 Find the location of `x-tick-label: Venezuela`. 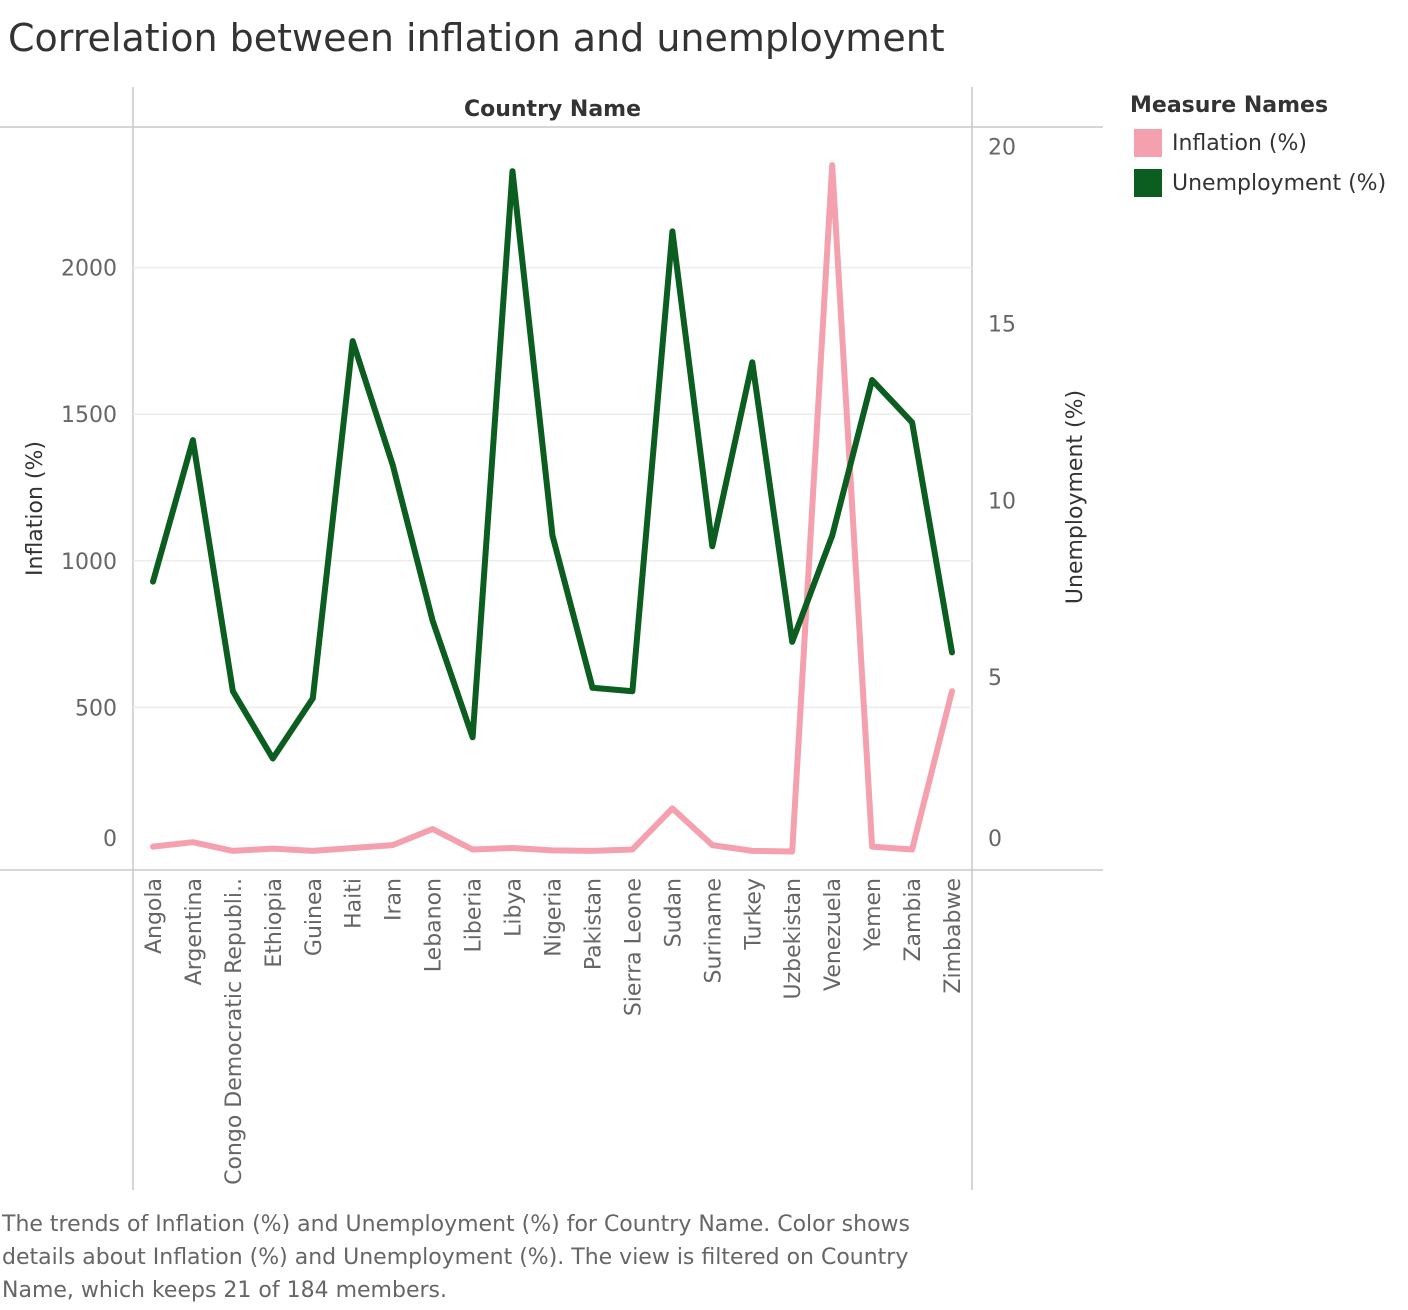

x-tick-label: Venezuela is located at coordinates (833, 934).